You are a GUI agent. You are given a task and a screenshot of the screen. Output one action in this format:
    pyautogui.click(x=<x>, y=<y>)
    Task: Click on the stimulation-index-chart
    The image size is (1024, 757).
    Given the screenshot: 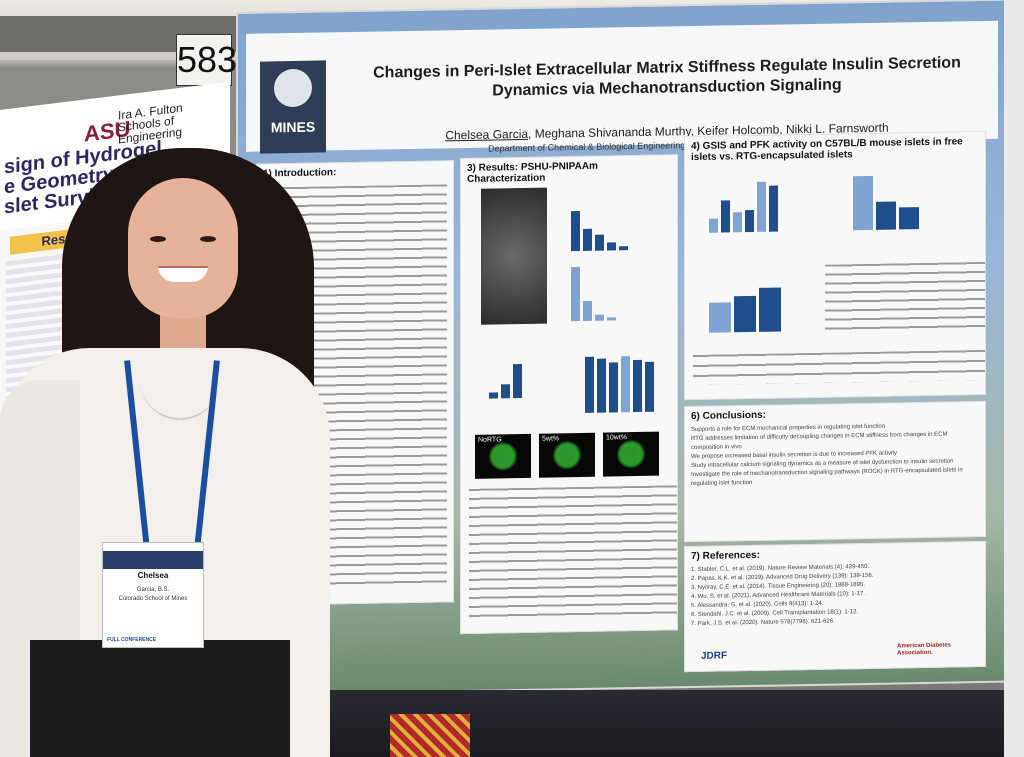 What is the action you would take?
    pyautogui.click(x=886, y=200)
    